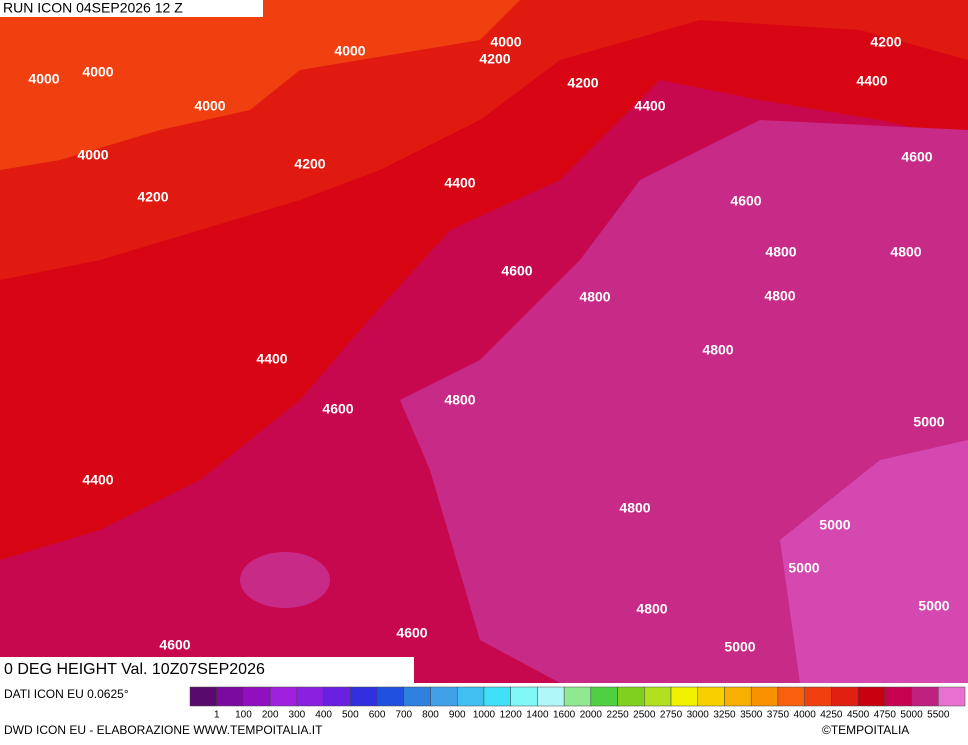 This screenshot has width=968, height=745. What do you see at coordinates (243, 715) in the screenshot?
I see `legend-label: 100` at bounding box center [243, 715].